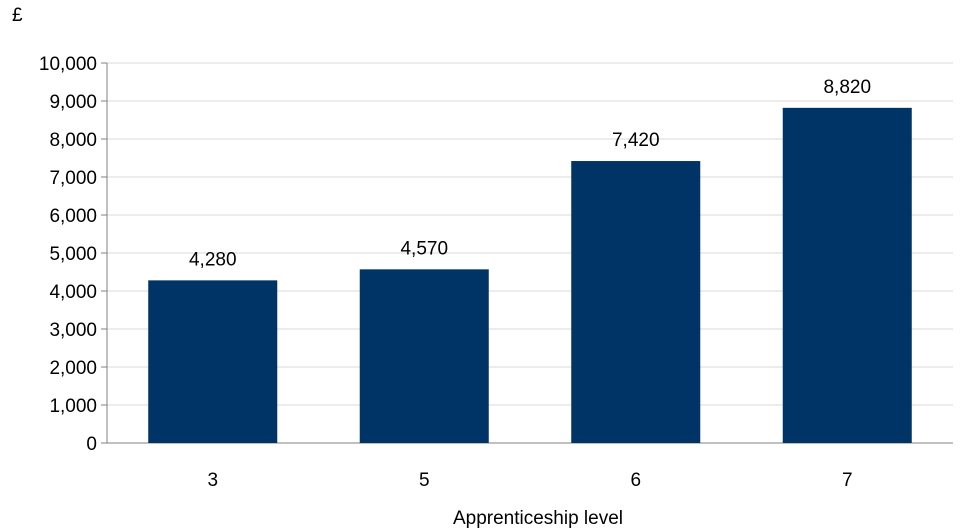 The image size is (962, 530). Describe the element at coordinates (213, 259) in the screenshot. I see `data-label-level-3: 4,280` at that location.